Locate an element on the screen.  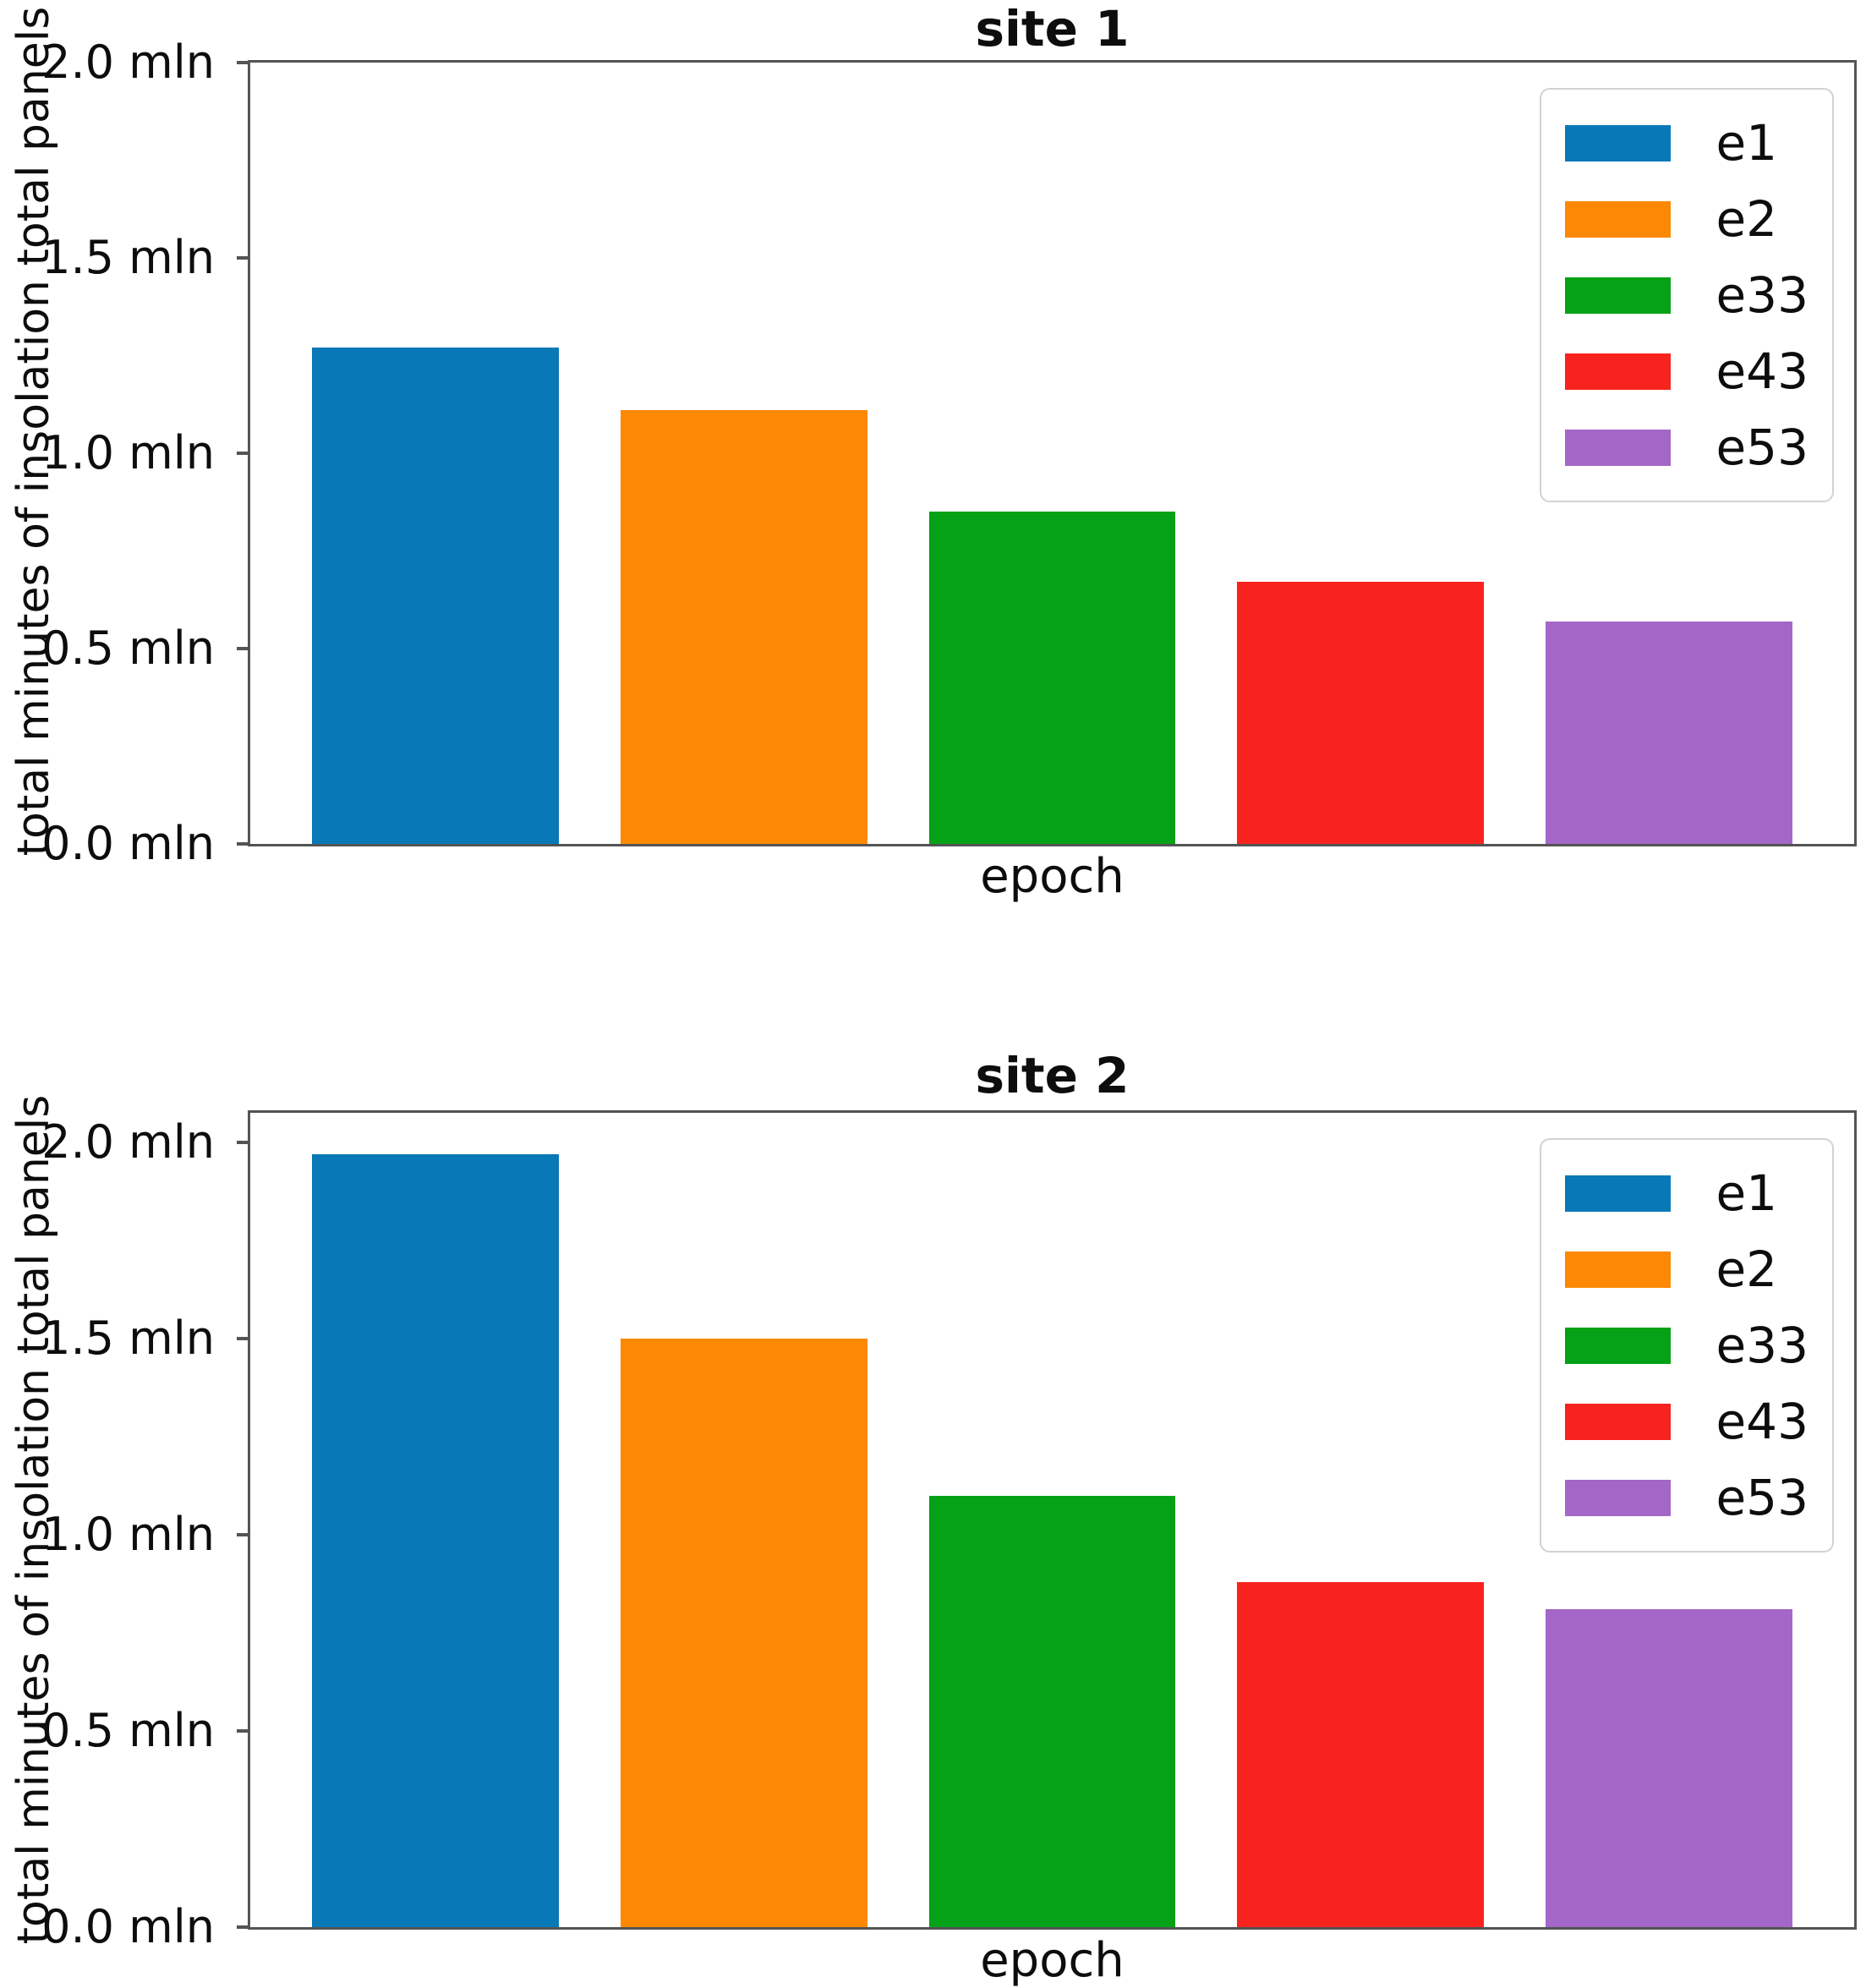
chart-1-bar-e33 is located at coordinates (1052, 678).